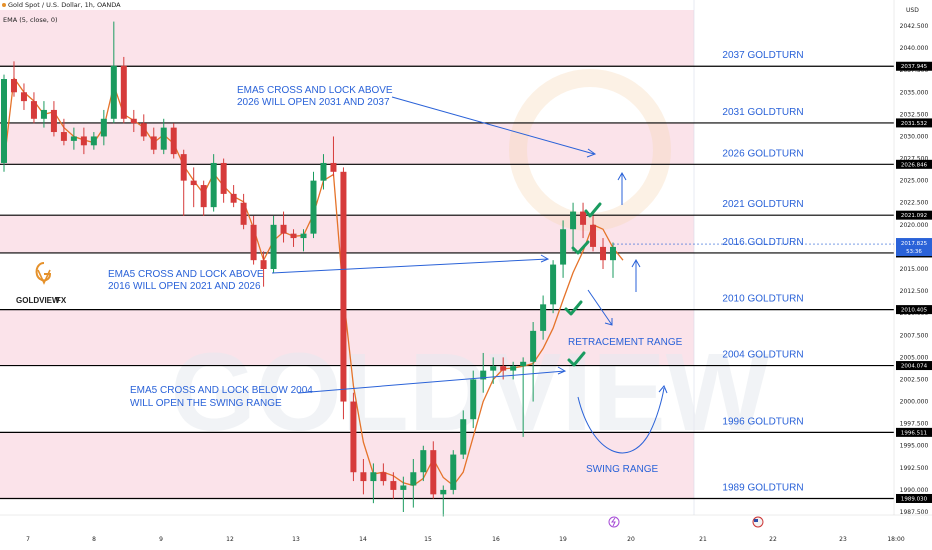 This screenshot has width=932, height=550. What do you see at coordinates (914, 379) in the screenshot?
I see `price-tick-label: 2002.500` at bounding box center [914, 379].